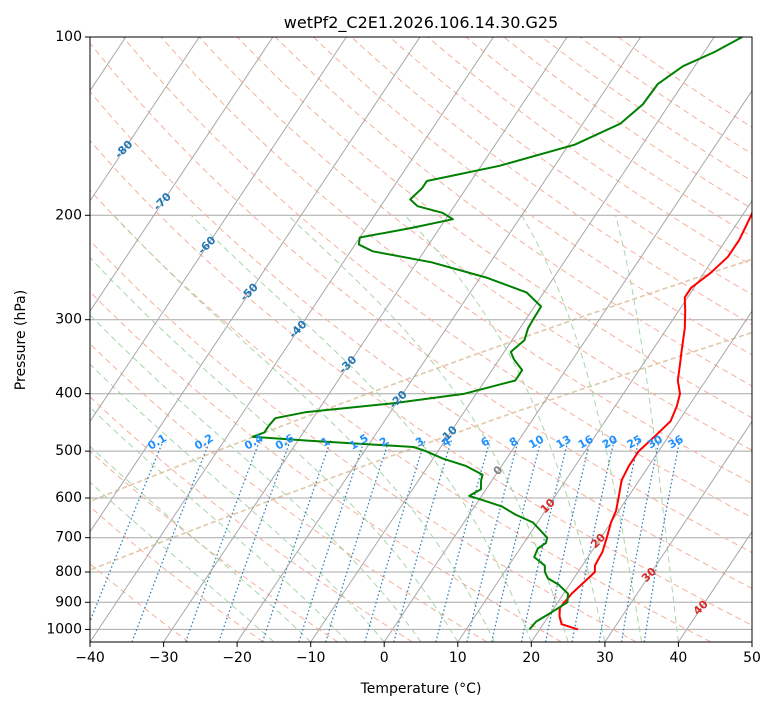  What do you see at coordinates (421, 689) in the screenshot?
I see `x-axis-label: Temperature (°C)` at bounding box center [421, 689].